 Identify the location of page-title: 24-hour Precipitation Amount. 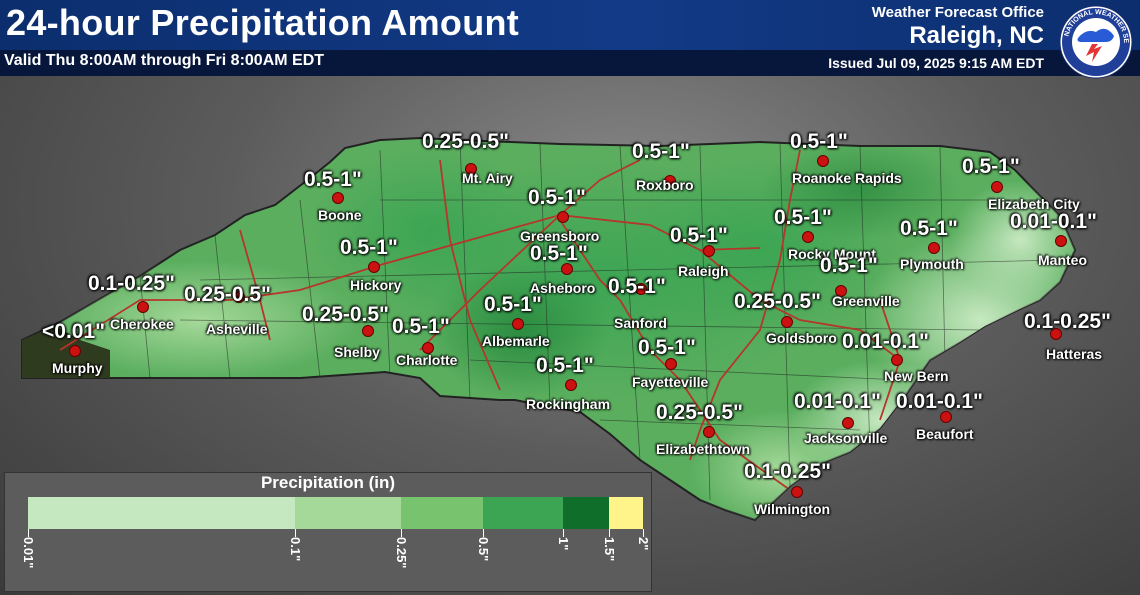
(263, 22).